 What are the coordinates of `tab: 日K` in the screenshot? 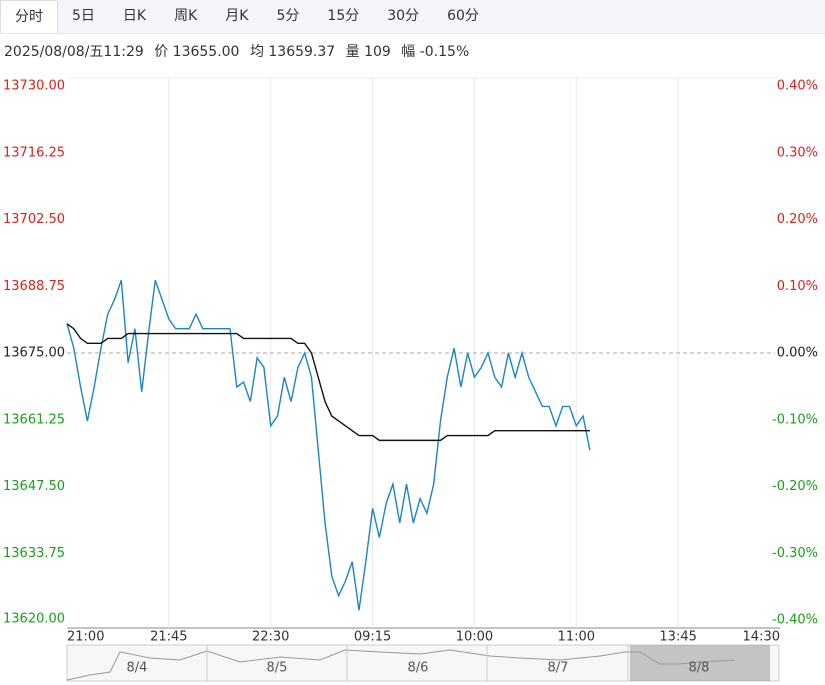 It's located at (134, 16).